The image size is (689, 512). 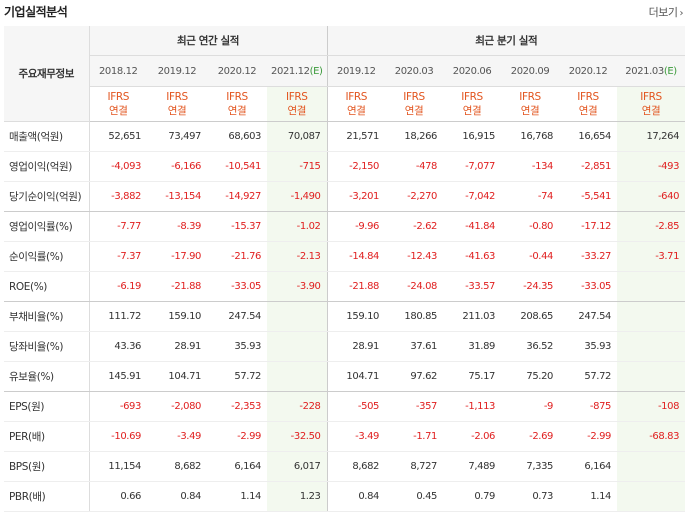 What do you see at coordinates (177, 316) in the screenshot?
I see `table-cell: 159.10` at bounding box center [177, 316].